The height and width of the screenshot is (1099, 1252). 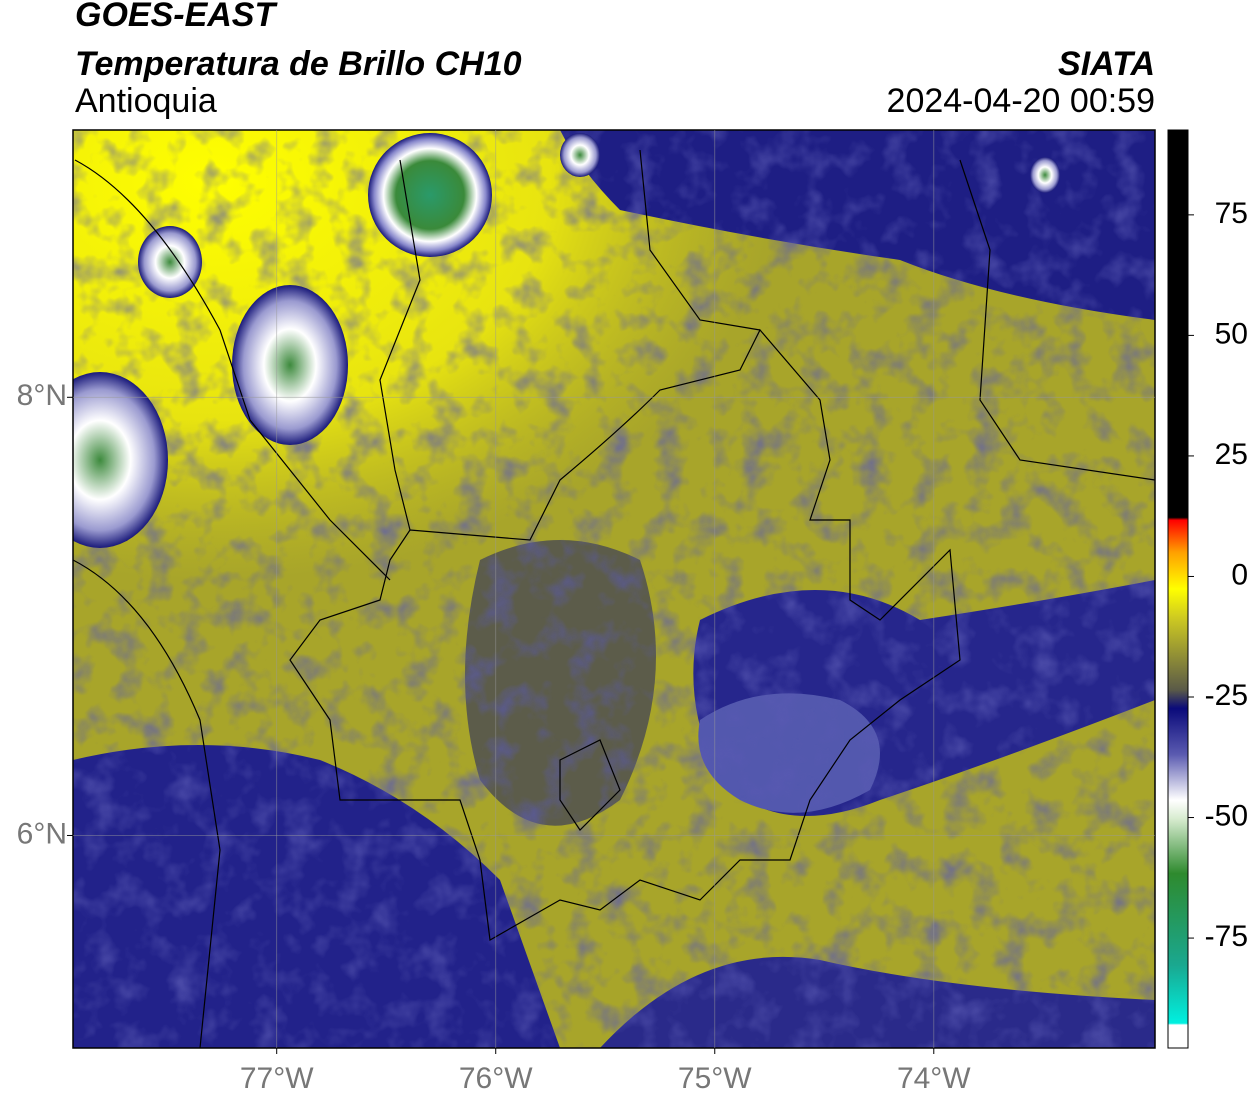 I want to click on colorbar-tick-label: -25, so click(x=1226, y=695).